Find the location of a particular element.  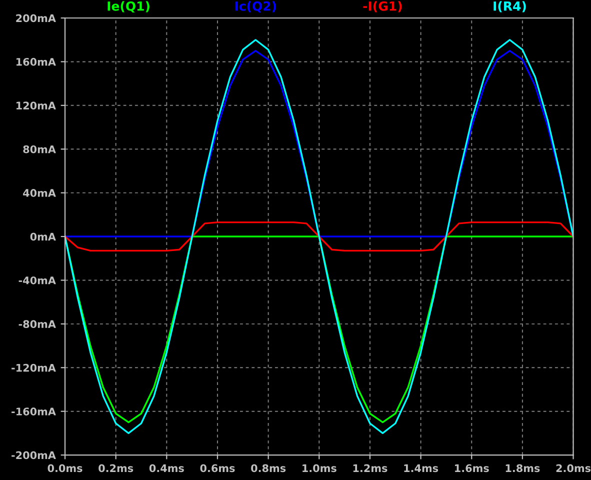

y-tick-label: 80mA is located at coordinates (39, 149).